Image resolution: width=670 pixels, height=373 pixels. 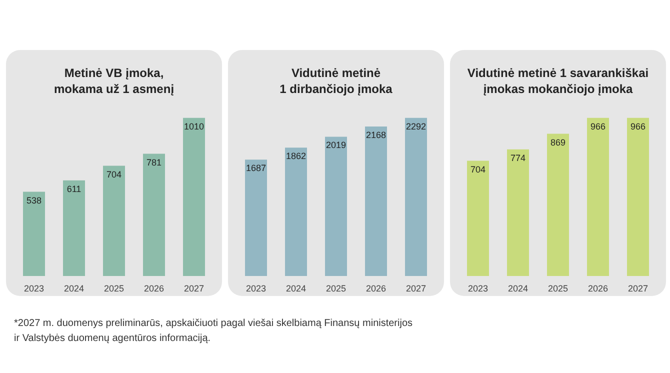 What do you see at coordinates (256, 168) in the screenshot?
I see `data-label: 1687` at bounding box center [256, 168].